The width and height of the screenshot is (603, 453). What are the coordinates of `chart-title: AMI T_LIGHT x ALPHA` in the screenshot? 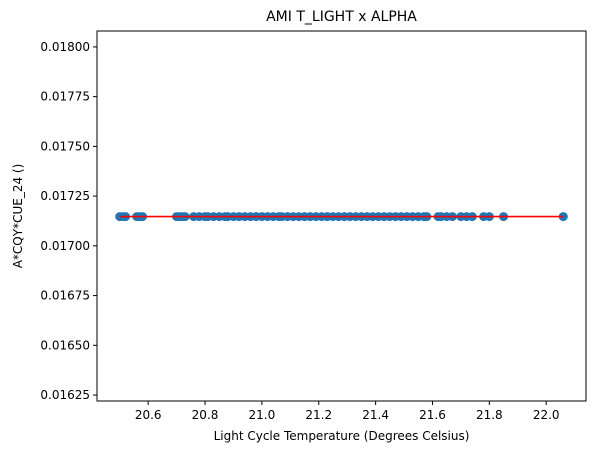 It's located at (341, 17).